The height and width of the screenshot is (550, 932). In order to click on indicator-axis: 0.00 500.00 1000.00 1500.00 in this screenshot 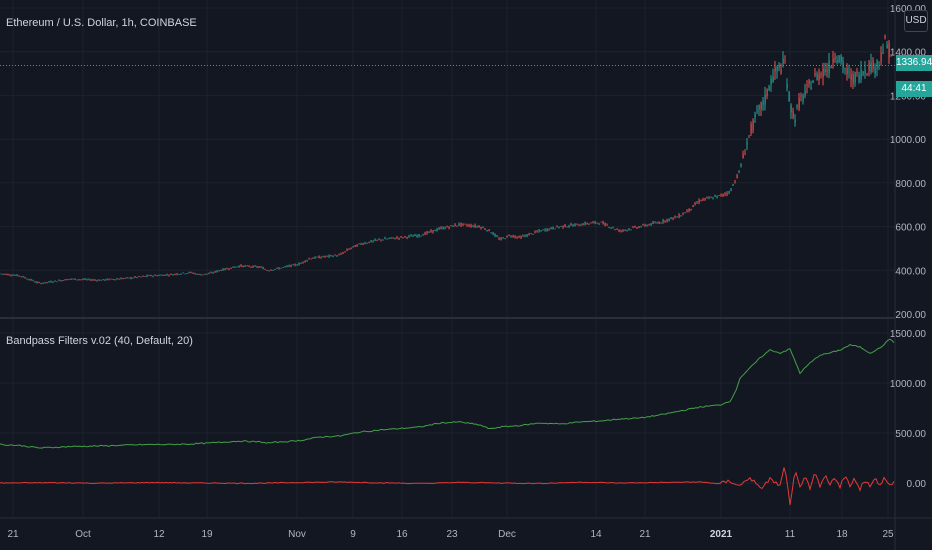, I will do `click(908, 409)`.